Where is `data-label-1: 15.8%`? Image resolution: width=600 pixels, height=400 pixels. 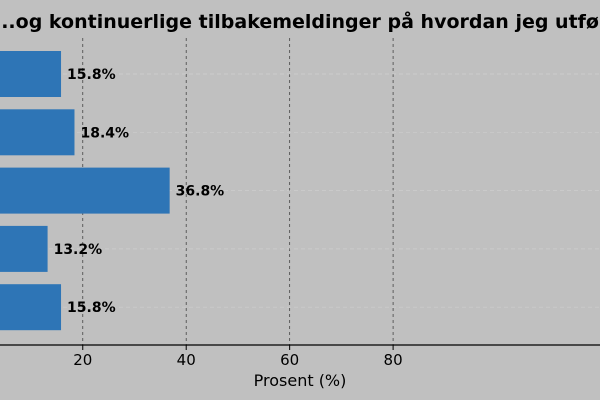
data-label-1: 15.8% is located at coordinates (91, 75).